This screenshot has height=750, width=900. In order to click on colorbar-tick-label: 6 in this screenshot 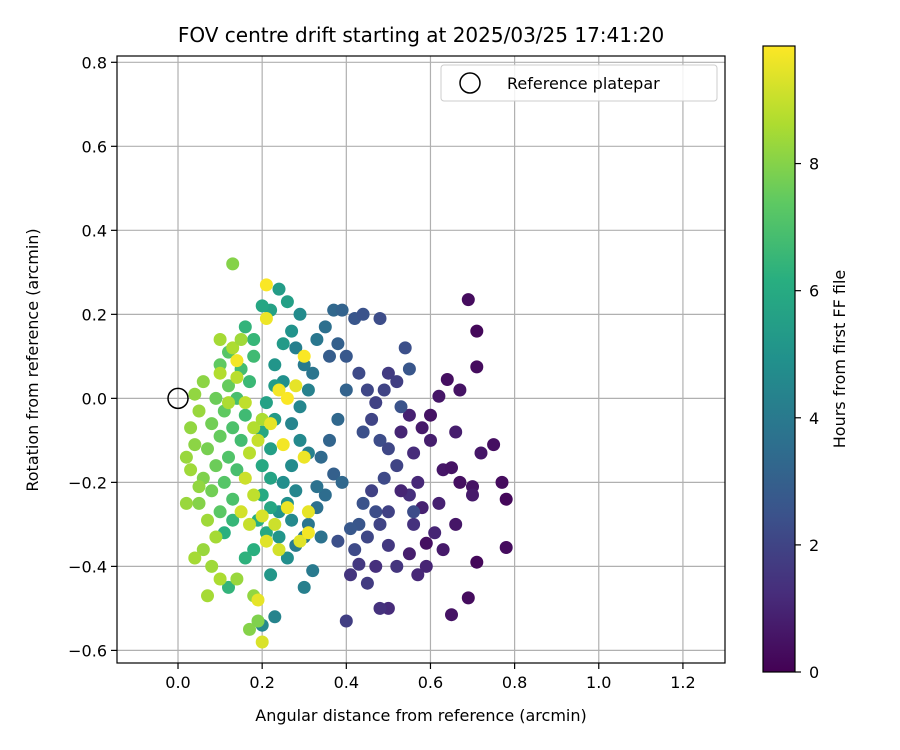, I will do `click(814, 291)`.